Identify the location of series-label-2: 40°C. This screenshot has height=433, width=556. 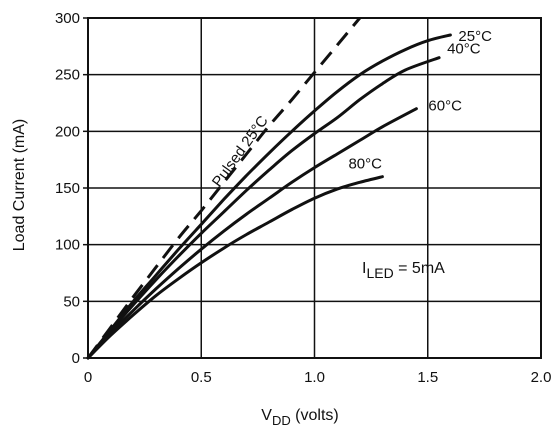
(464, 49).